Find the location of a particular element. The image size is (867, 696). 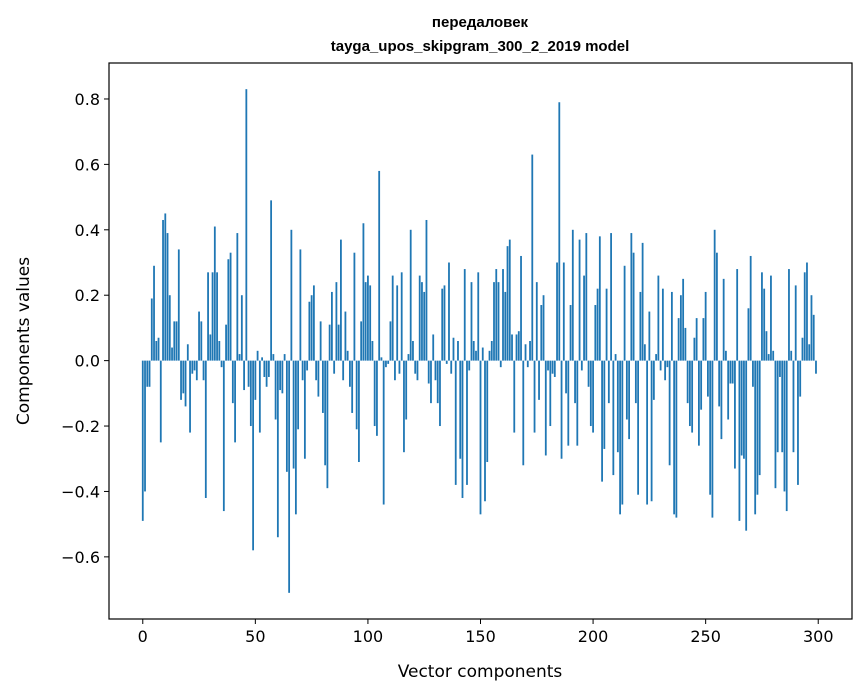

y-tick-label: 0.6 is located at coordinates (87, 164).